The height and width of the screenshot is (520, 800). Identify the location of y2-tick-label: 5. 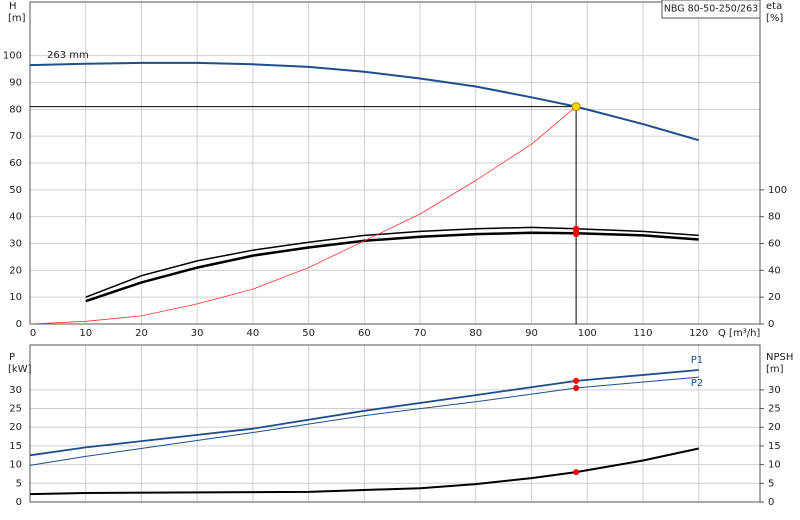
(771, 483).